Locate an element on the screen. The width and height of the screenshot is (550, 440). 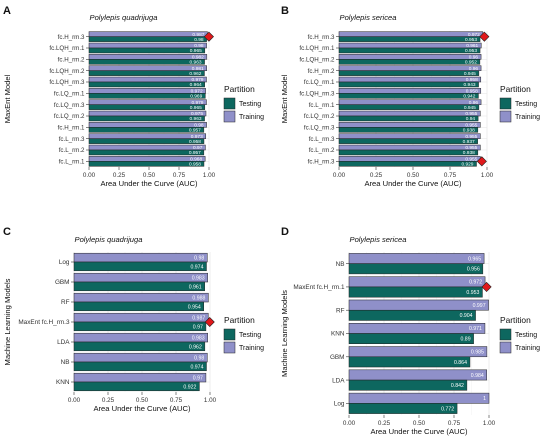
legend-swatch-training is located at coordinates (229, 347).